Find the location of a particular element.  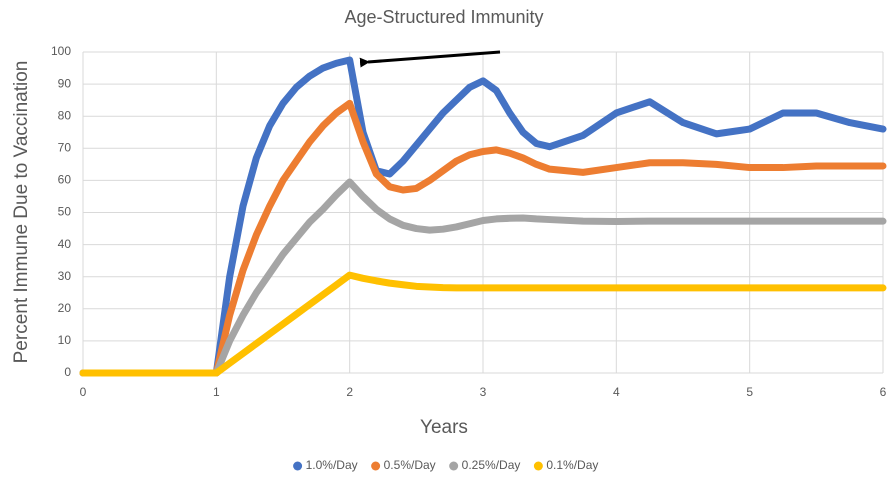

legend-item: 0.5%/Day is located at coordinates (403, 465).